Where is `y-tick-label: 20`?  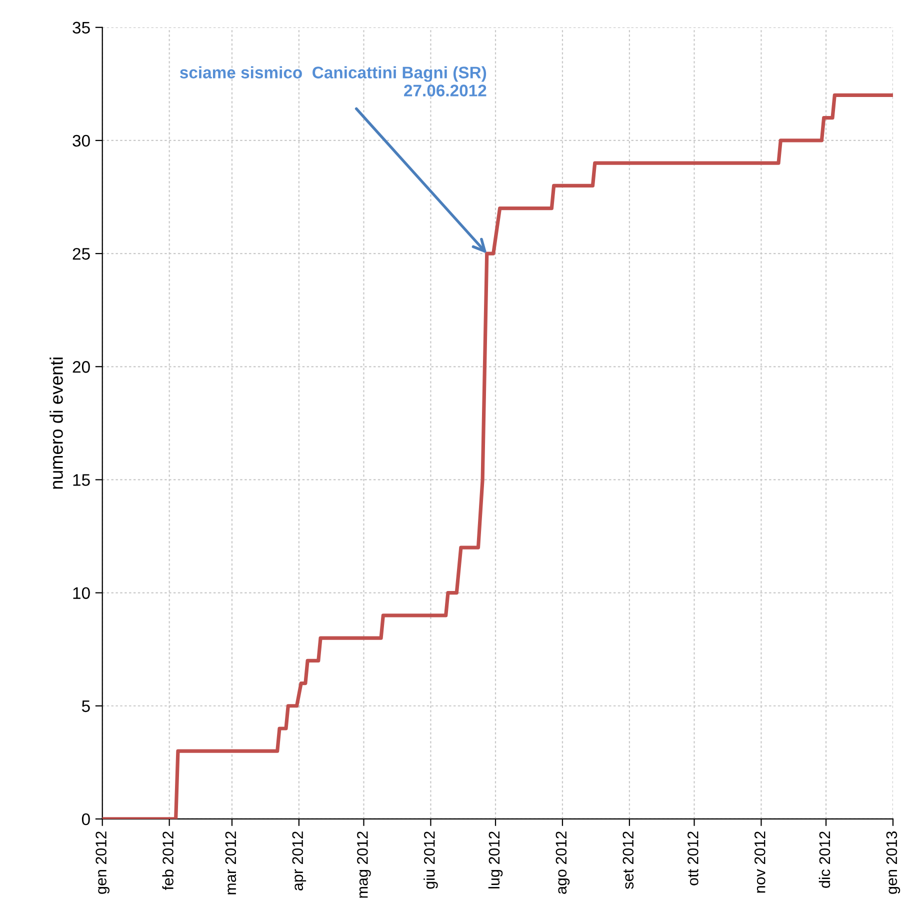 y-tick-label: 20 is located at coordinates (81, 367).